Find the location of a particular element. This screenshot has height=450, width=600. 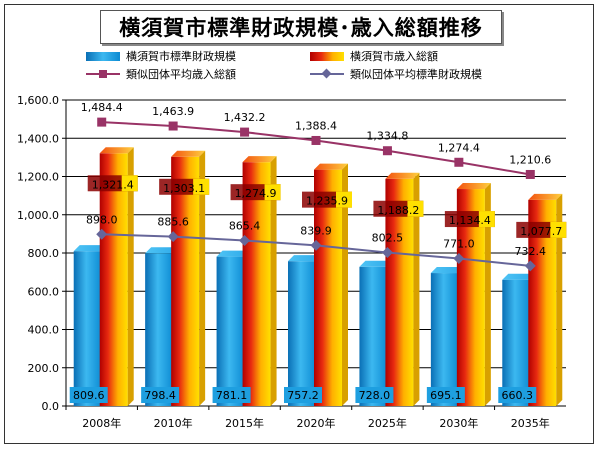

label-total-revenue: 1,134.4 is located at coordinates (470, 220).